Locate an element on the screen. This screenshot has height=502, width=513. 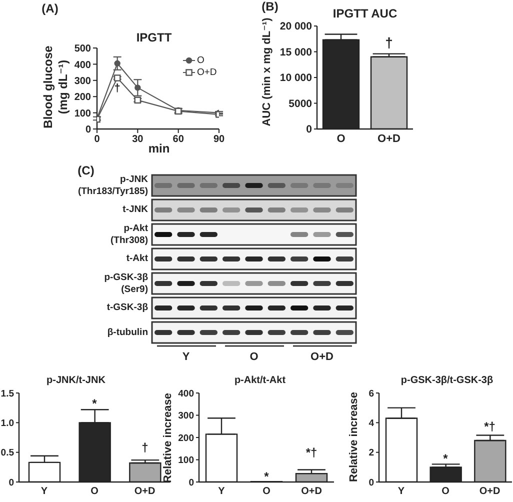
category-label: p-GSK-3β (Ser9) is located at coordinates (126, 283).